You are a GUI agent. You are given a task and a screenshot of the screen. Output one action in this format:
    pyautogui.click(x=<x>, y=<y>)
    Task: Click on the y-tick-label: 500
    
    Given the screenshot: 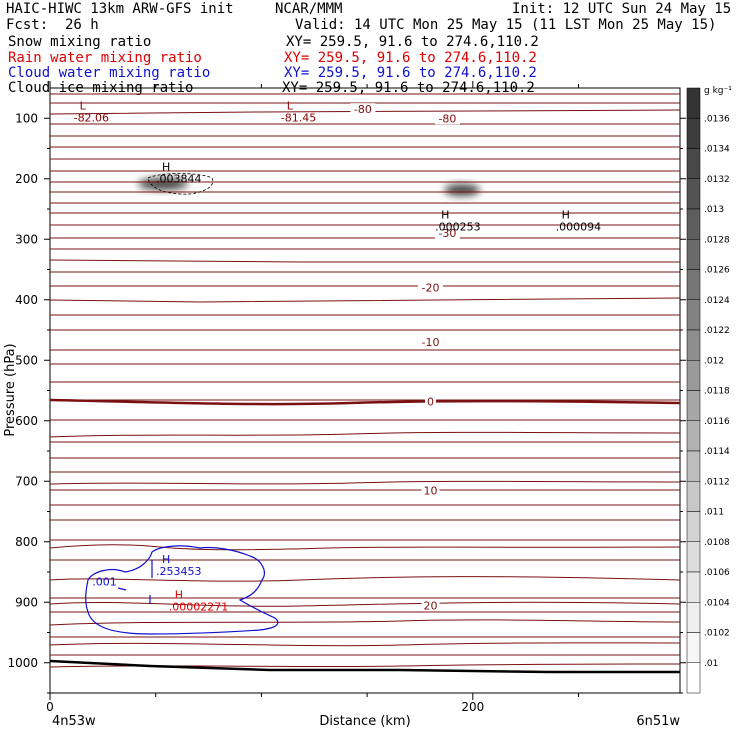 What is the action you would take?
    pyautogui.click(x=26, y=360)
    